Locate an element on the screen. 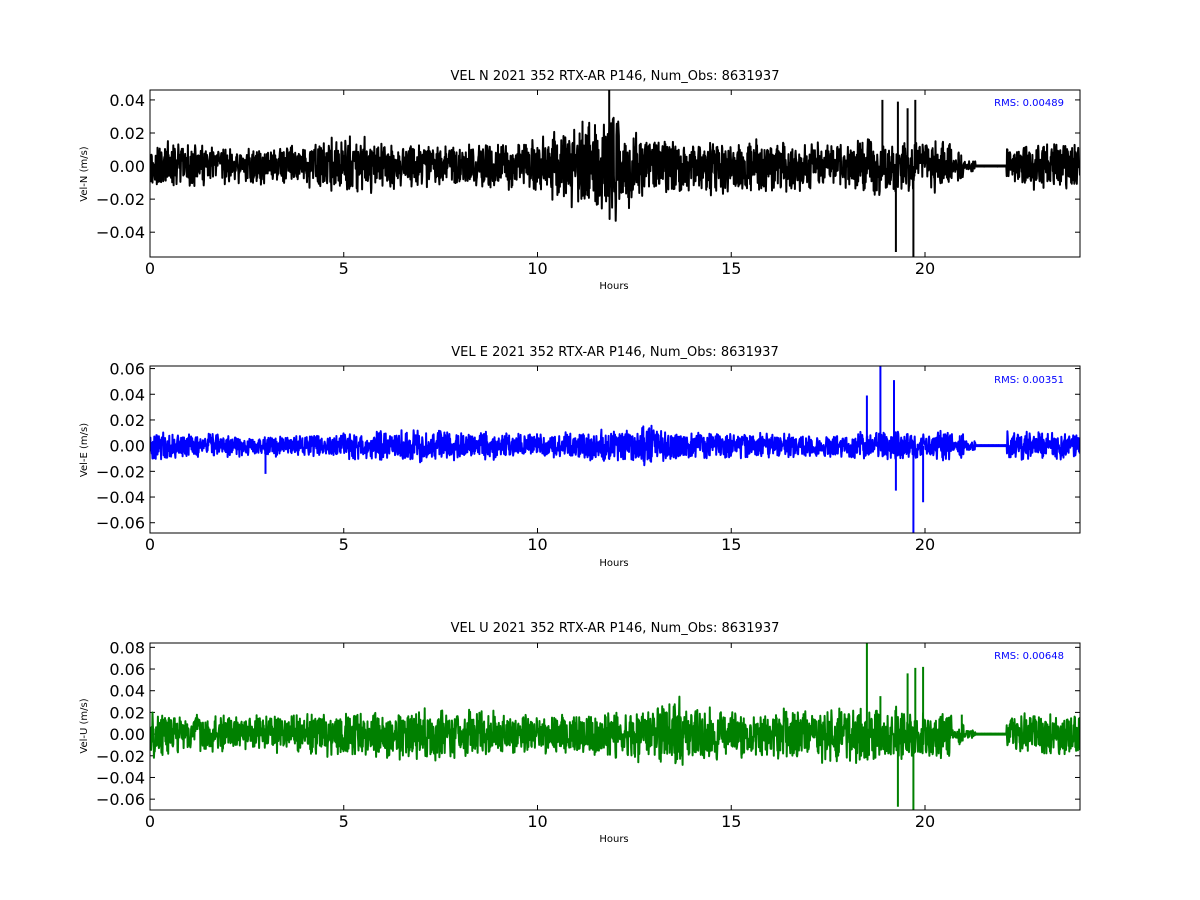  y-axis-label: Vel-N (m/s) is located at coordinates (84, 173).